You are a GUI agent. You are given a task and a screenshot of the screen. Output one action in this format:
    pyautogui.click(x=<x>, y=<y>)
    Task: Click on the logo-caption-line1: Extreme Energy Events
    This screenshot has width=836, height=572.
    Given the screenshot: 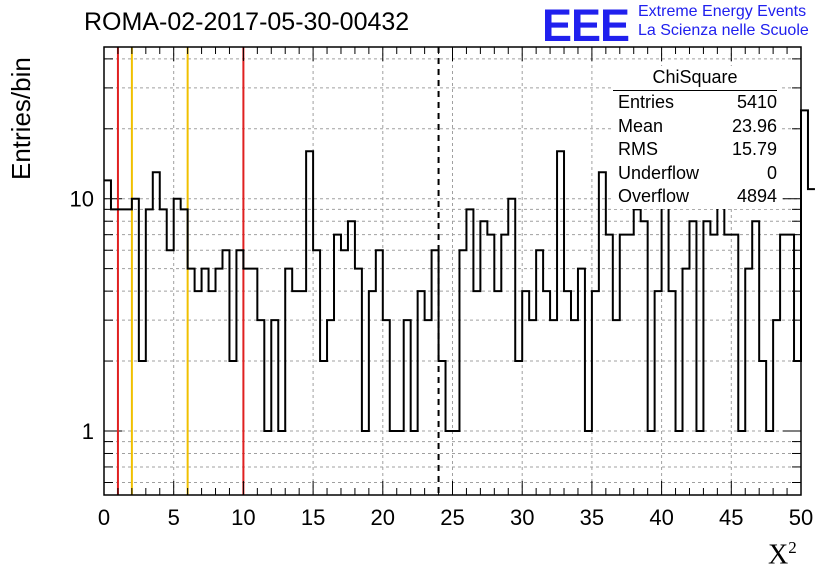 What is the action you would take?
    pyautogui.click(x=722, y=11)
    